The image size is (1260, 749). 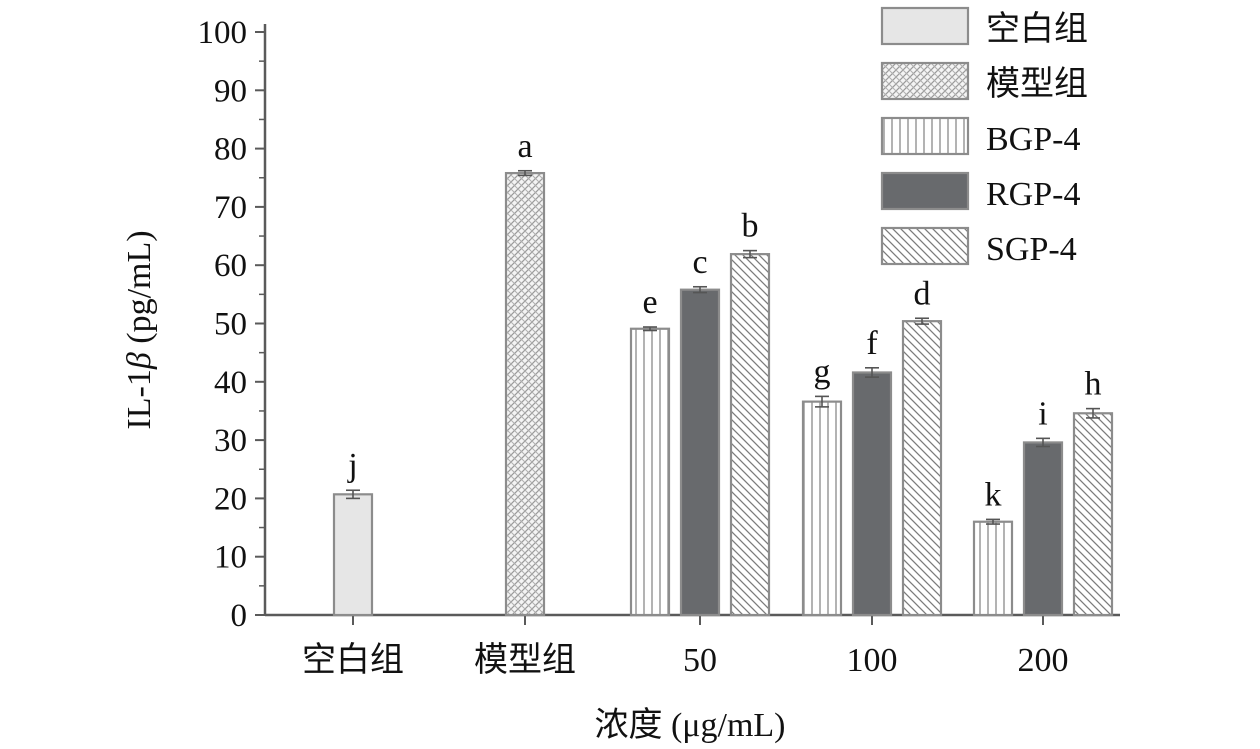 What do you see at coordinates (1042, 413) in the screenshot?
I see `significance-letter: i` at bounding box center [1042, 413].